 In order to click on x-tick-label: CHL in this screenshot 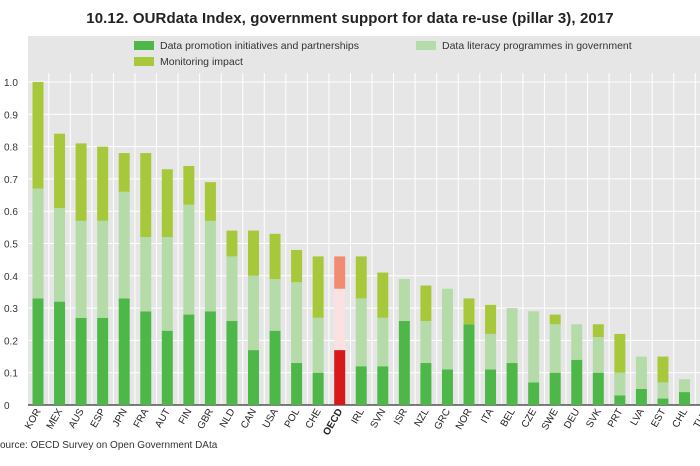, I will do `click(681, 418)`.